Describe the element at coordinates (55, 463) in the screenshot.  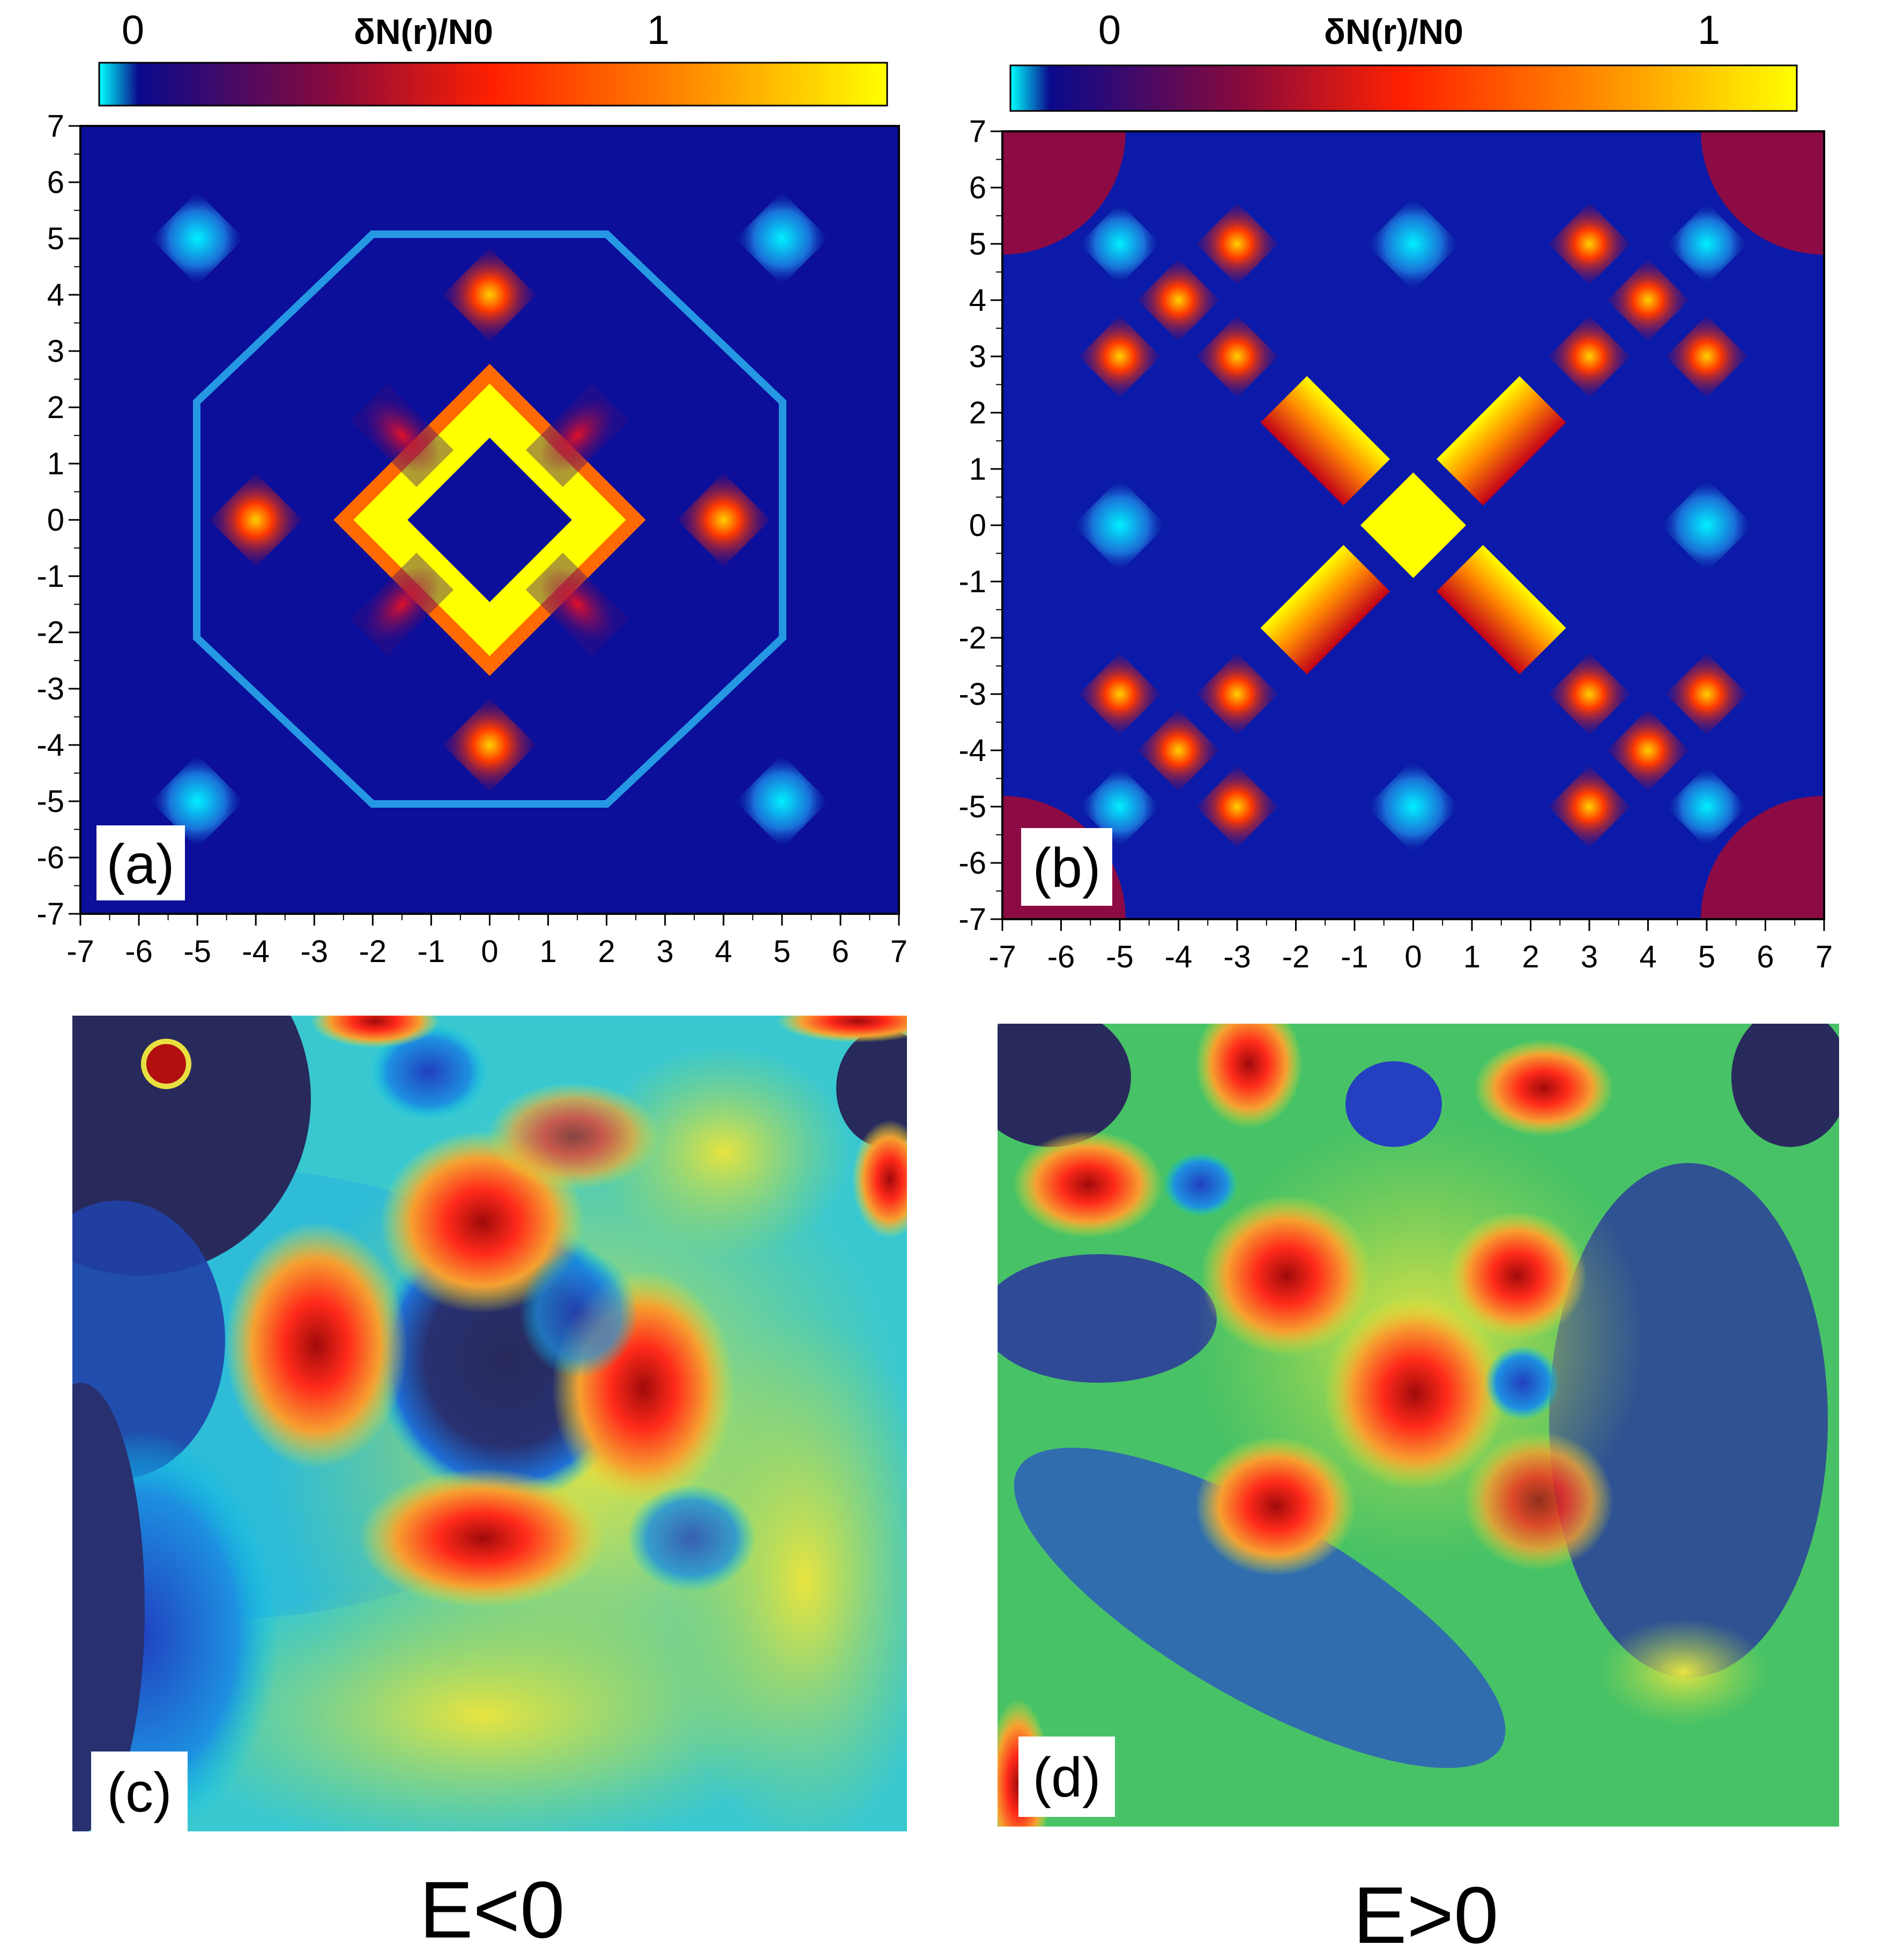
I see `y-tick-label-a-6: 1` at that location.